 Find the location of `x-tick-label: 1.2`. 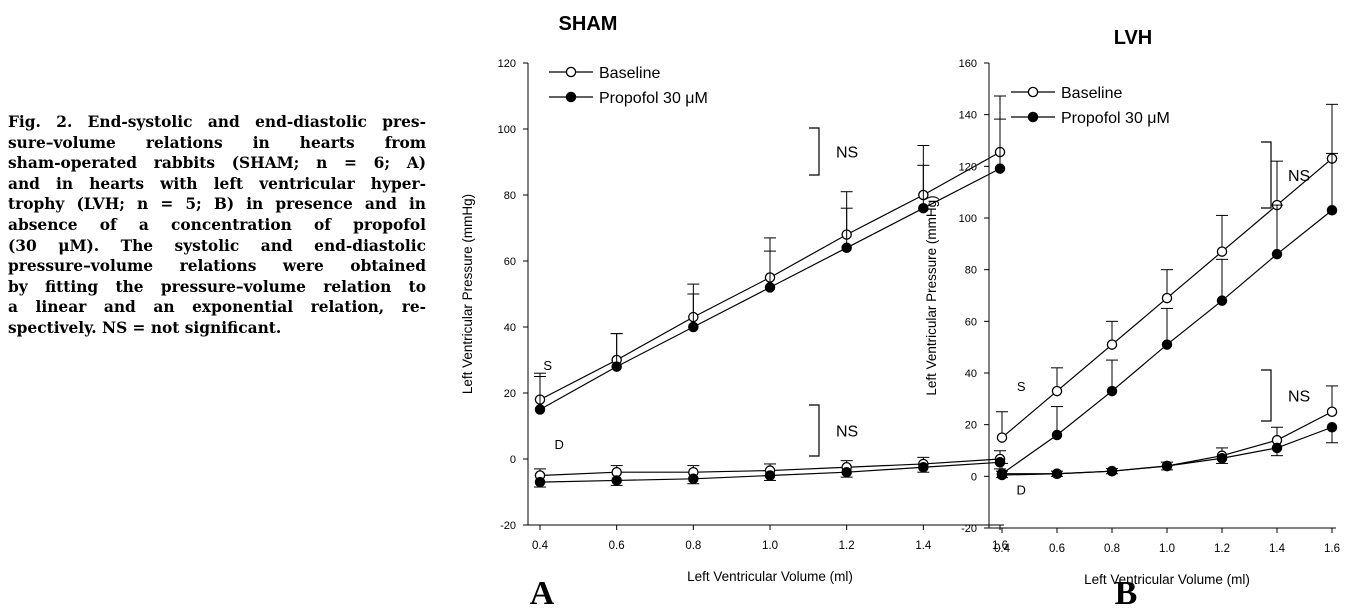

x-tick-label: 1.2 is located at coordinates (847, 546).